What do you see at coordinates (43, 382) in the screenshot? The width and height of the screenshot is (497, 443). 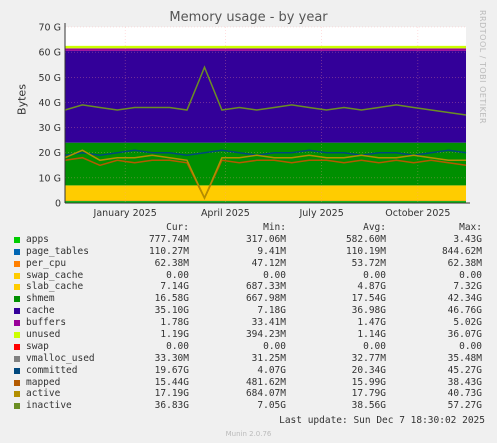 I see `legend-name: mapped` at bounding box center [43, 382].